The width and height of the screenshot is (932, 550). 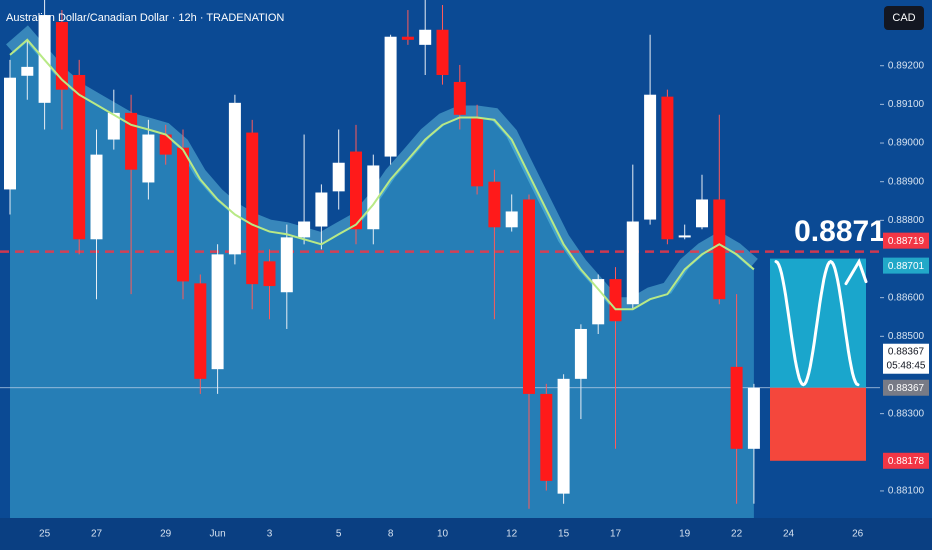 What do you see at coordinates (97, 534) in the screenshot?
I see `x-tick-label: 27` at bounding box center [97, 534].